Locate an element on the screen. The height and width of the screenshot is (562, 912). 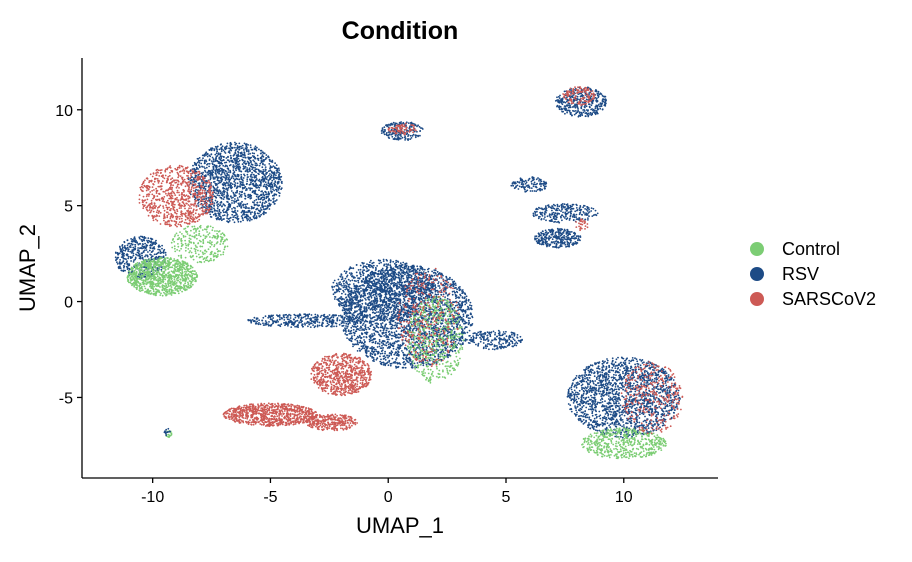
point-cluster-sarscov2 is located at coordinates (341, 374).